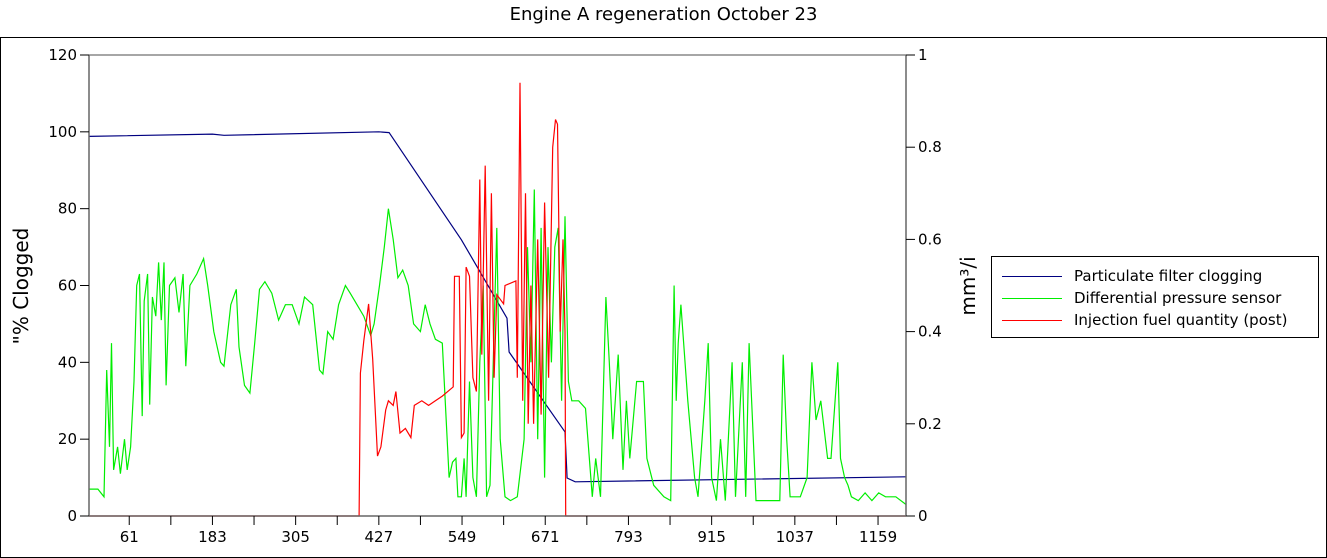 Image resolution: width=1327 pixels, height=558 pixels. What do you see at coordinates (62, 55) in the screenshot?
I see `y-tick-label: 120` at bounding box center [62, 55].